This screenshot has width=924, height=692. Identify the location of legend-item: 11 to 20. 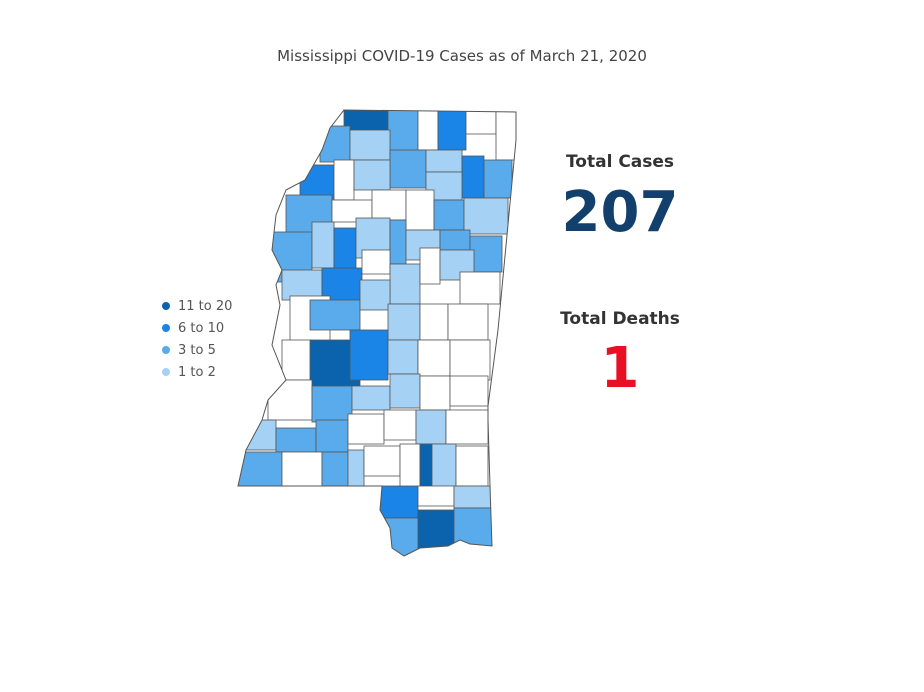
(197, 306).